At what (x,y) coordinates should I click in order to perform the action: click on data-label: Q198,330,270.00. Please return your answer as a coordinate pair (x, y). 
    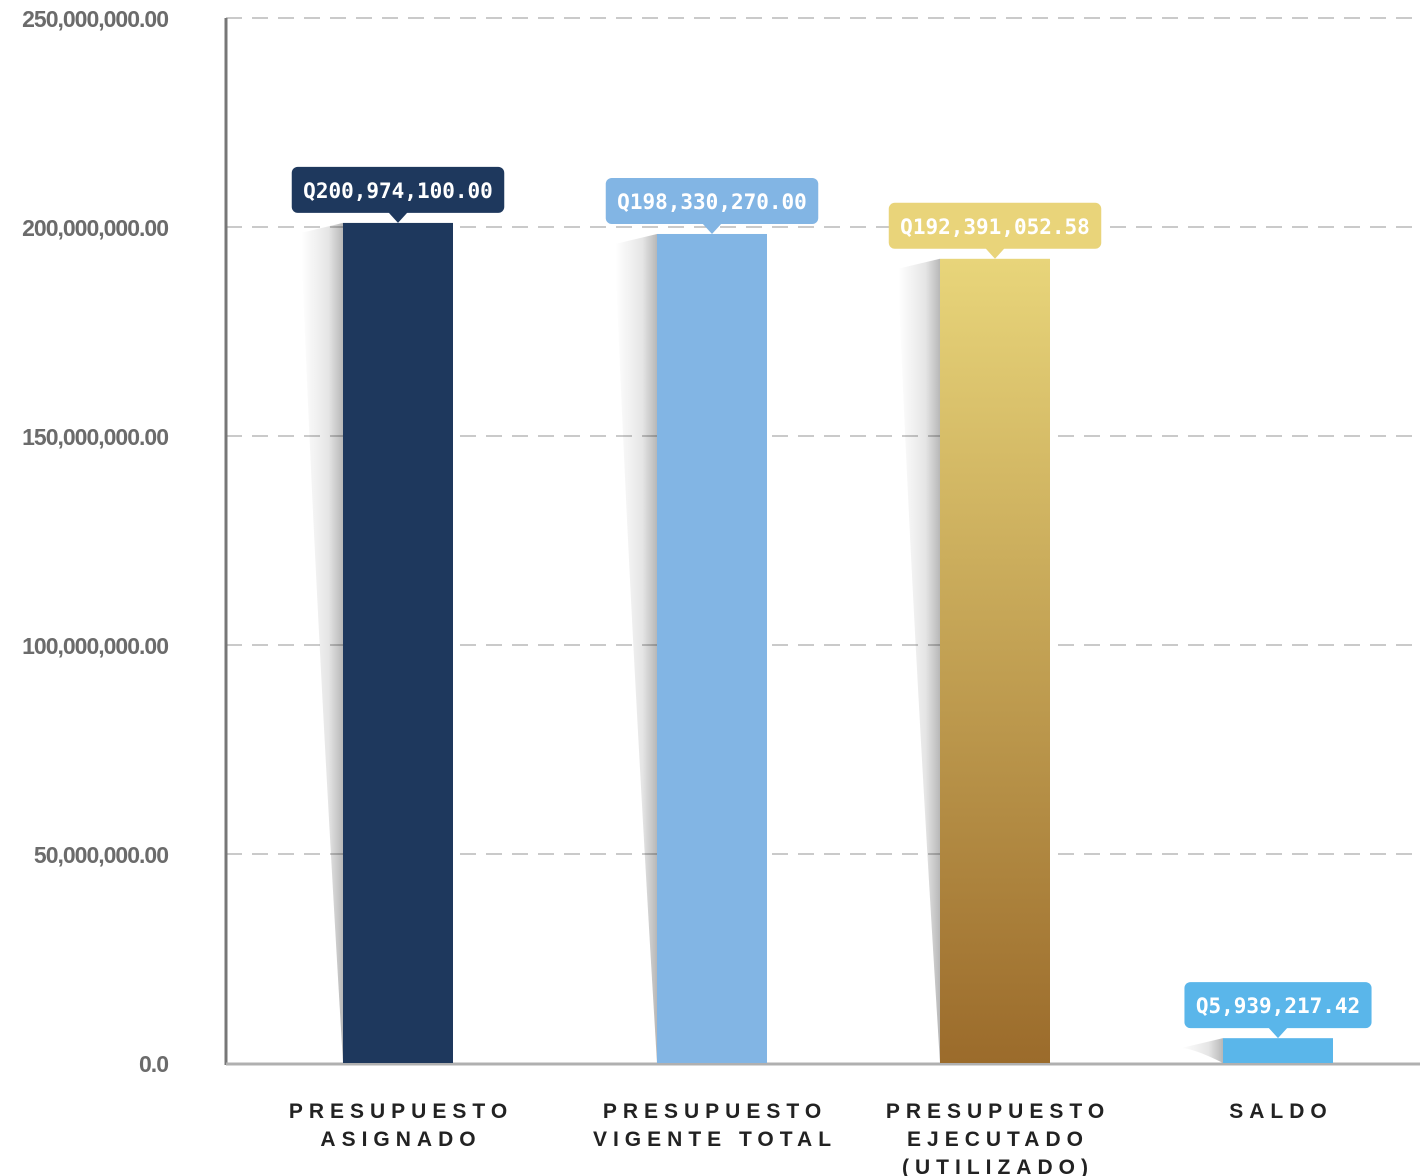
    Looking at the image, I should click on (712, 202).